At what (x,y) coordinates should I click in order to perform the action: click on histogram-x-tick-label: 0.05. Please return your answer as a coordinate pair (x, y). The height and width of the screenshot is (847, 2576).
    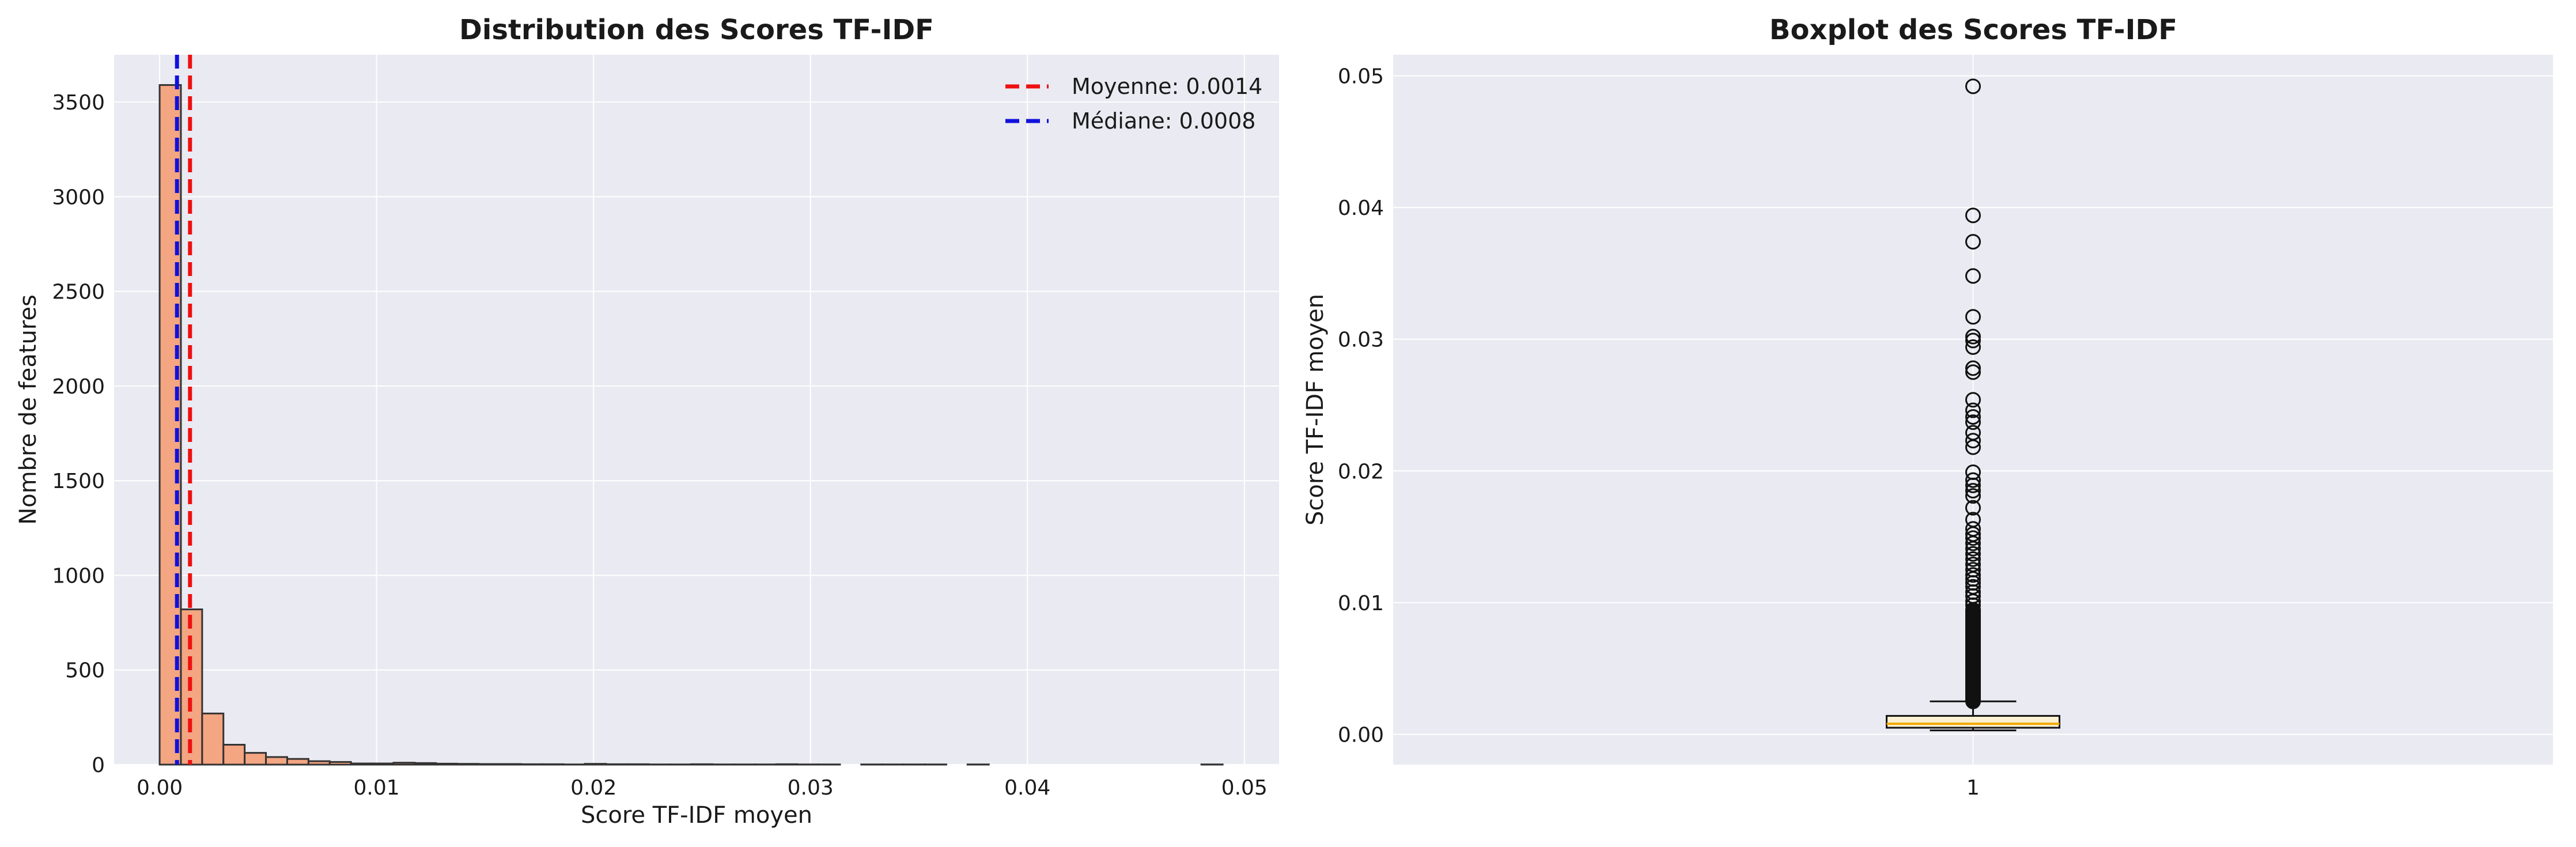
    Looking at the image, I should click on (1244, 788).